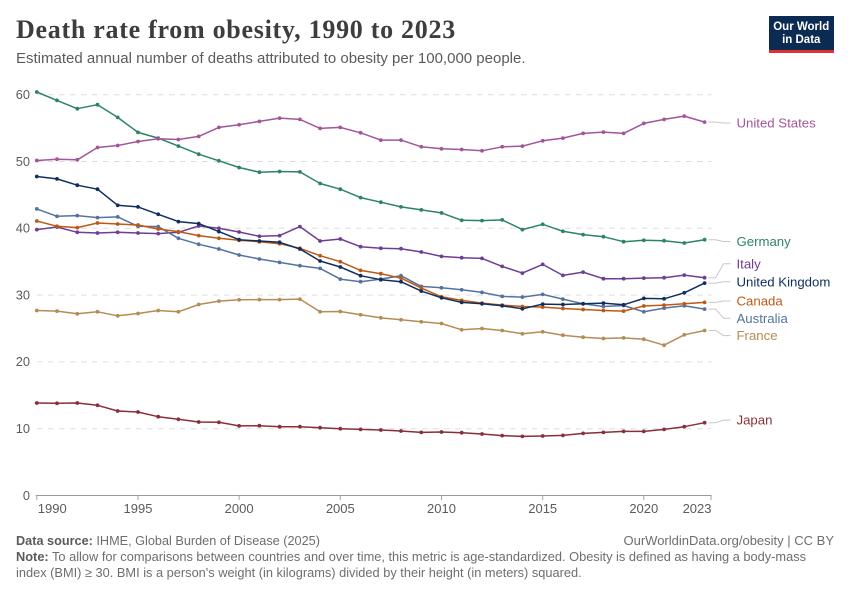 This screenshot has height=600, width=850. I want to click on svg-text: France, so click(757, 335).